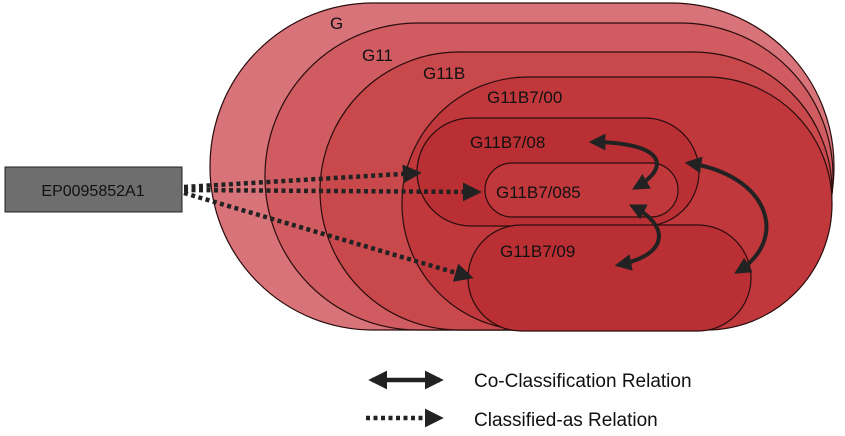  Describe the element at coordinates (336, 23) in the screenshot. I see `class-label-g: G` at that location.